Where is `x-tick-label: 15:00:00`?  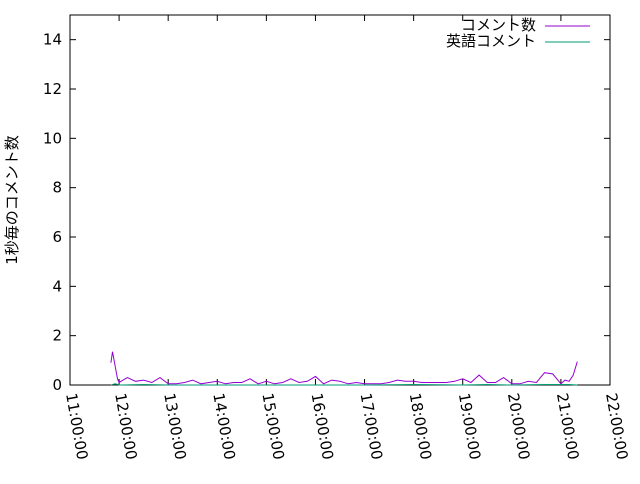
x-tick-label: 15:00:00 is located at coordinates (272, 426).